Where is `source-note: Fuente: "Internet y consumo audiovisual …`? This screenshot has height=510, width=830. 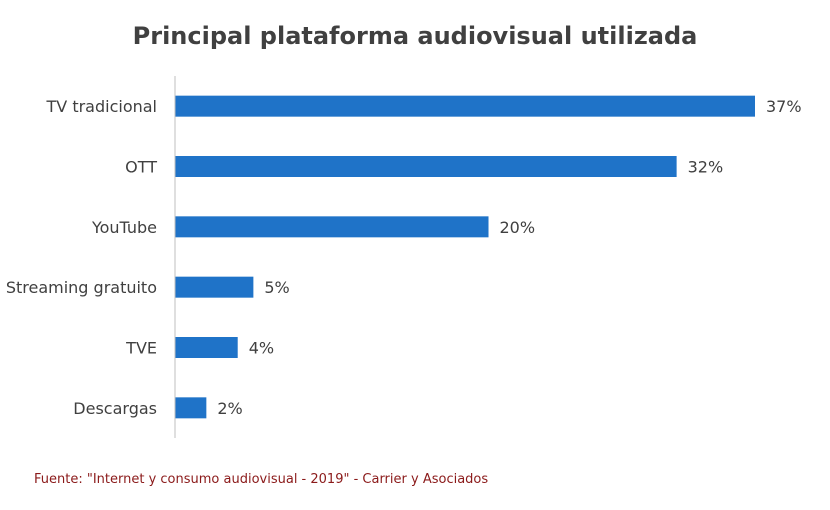 source-note: Fuente: "Internet y consumo audiovisual … is located at coordinates (261, 479).